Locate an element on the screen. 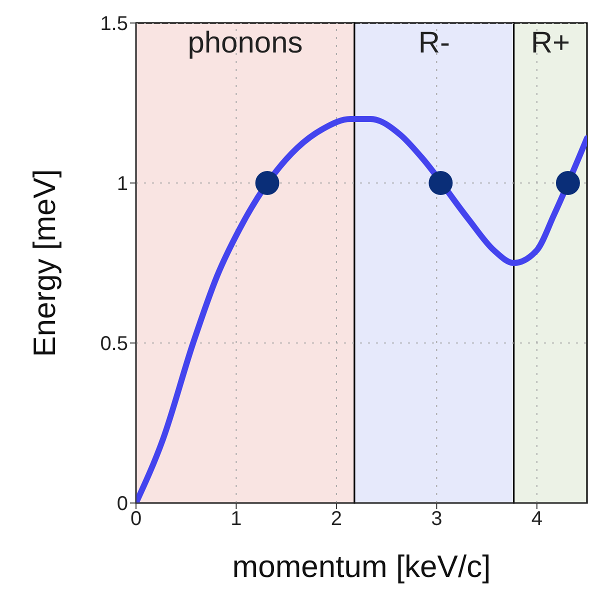 The width and height of the screenshot is (600, 613). band-label: R+ is located at coordinates (550, 43).